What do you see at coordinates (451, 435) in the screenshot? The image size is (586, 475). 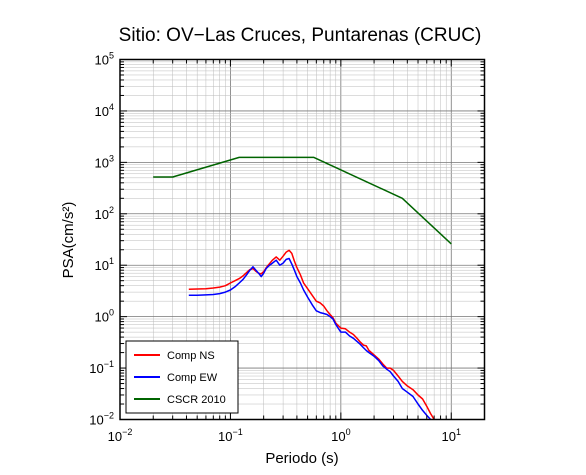 I see `x-tick-label: 10¹` at bounding box center [451, 435].